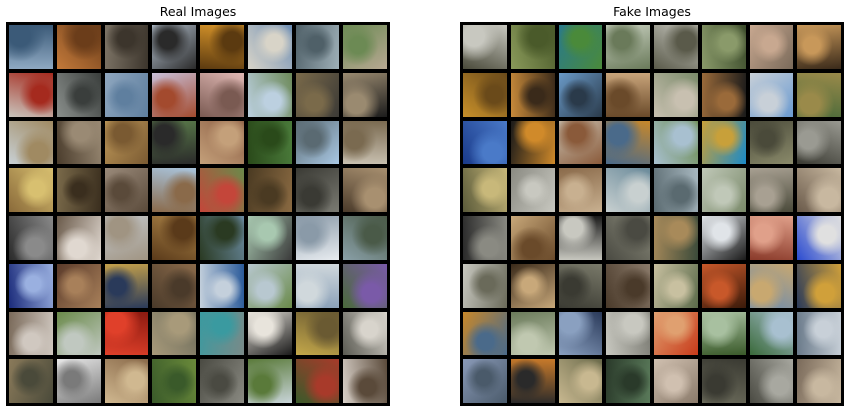  Describe the element at coordinates (652, 11) in the screenshot. I see `fake-images-title: Fake Images` at that location.